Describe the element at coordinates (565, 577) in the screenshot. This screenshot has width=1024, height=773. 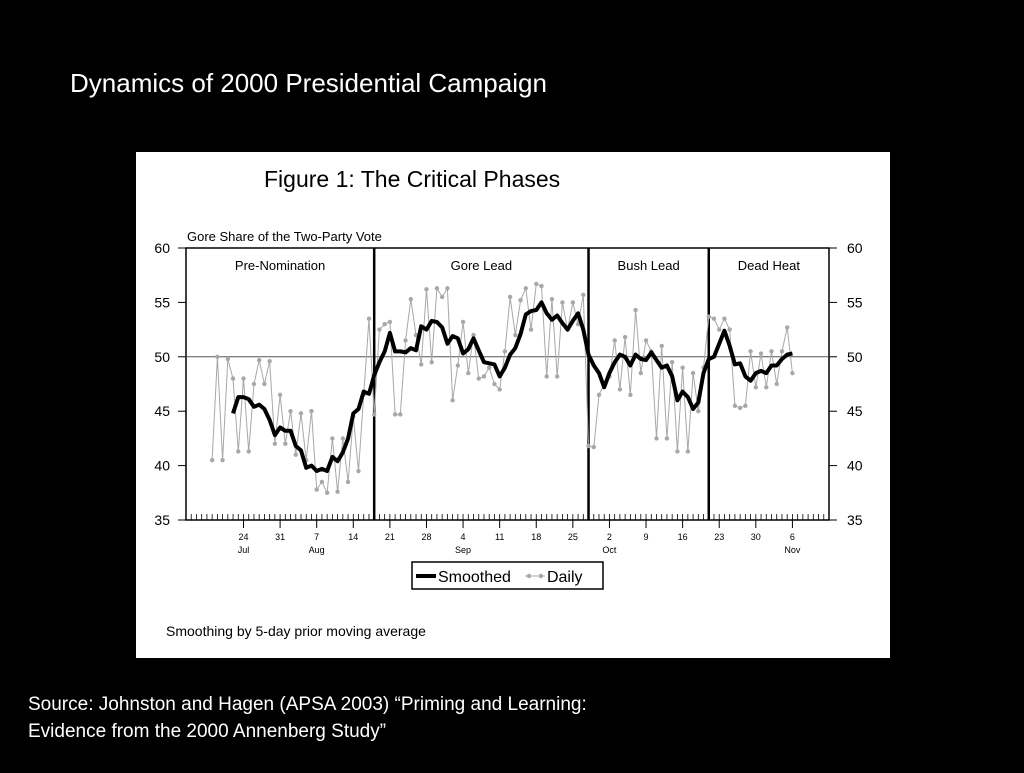
I see `legend-label: Daily` at that location.